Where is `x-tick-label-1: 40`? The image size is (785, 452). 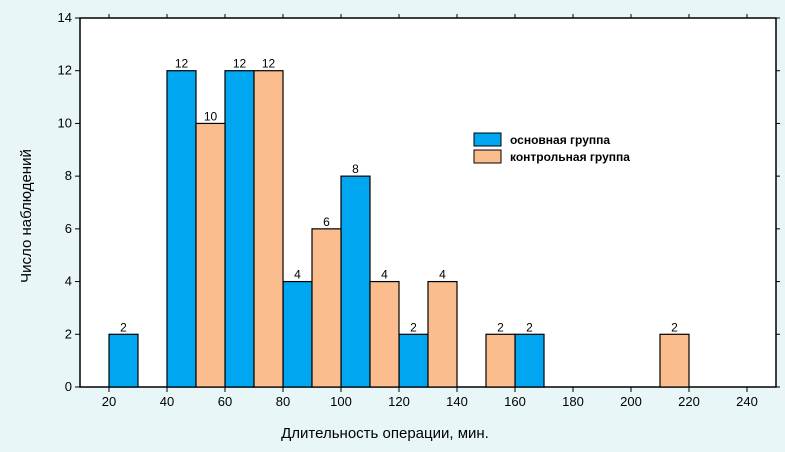 x-tick-label-1: 40 is located at coordinates (167, 401).